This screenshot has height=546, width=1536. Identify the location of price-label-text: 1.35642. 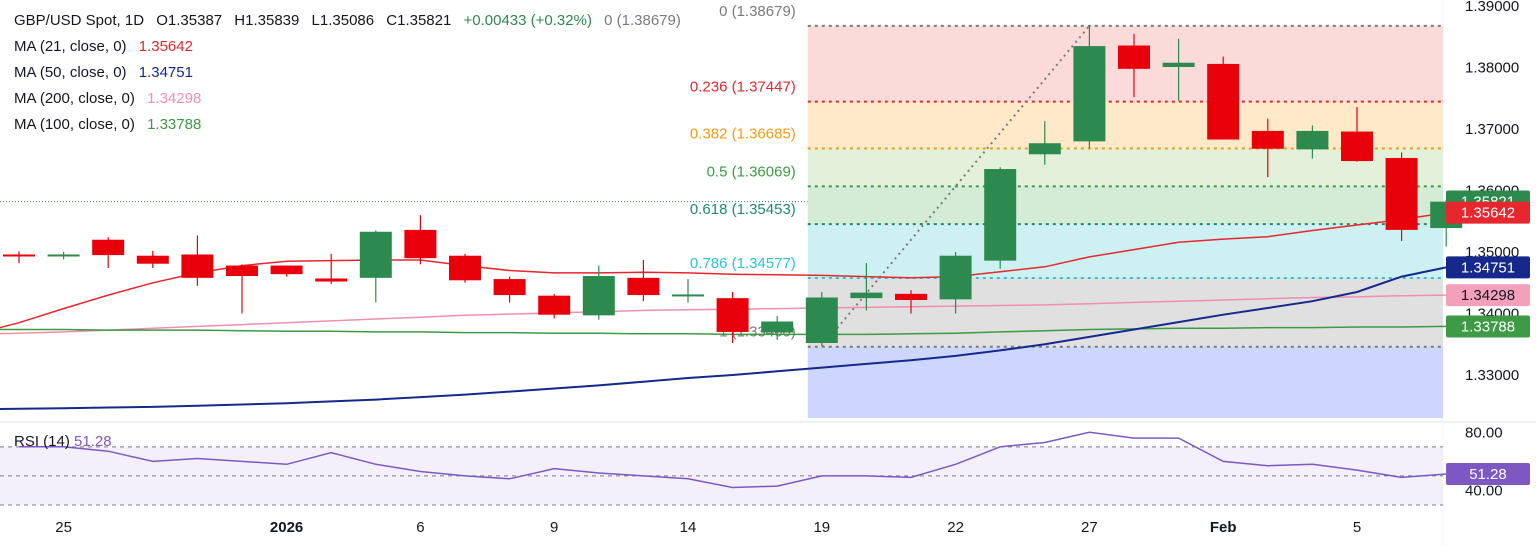
(1488, 213).